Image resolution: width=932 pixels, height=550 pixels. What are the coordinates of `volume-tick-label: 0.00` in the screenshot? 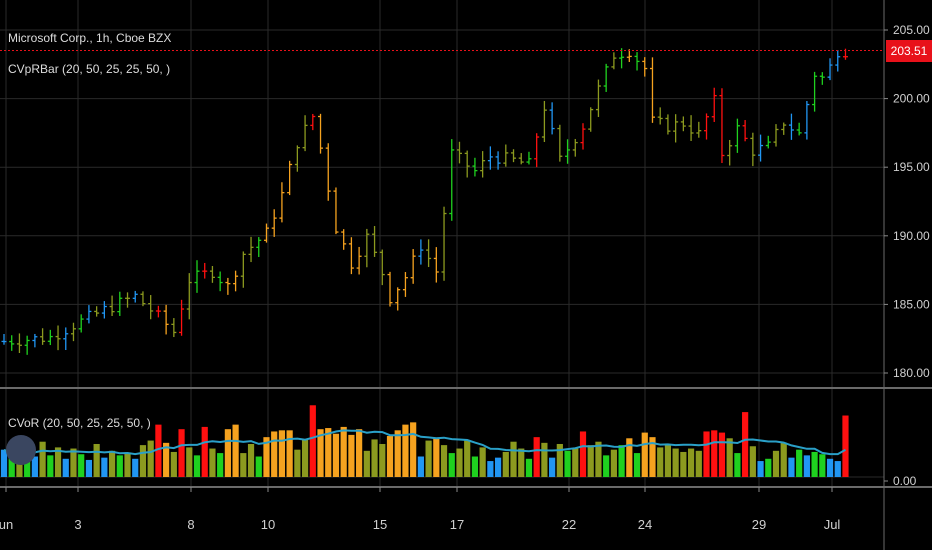 It's located at (905, 481).